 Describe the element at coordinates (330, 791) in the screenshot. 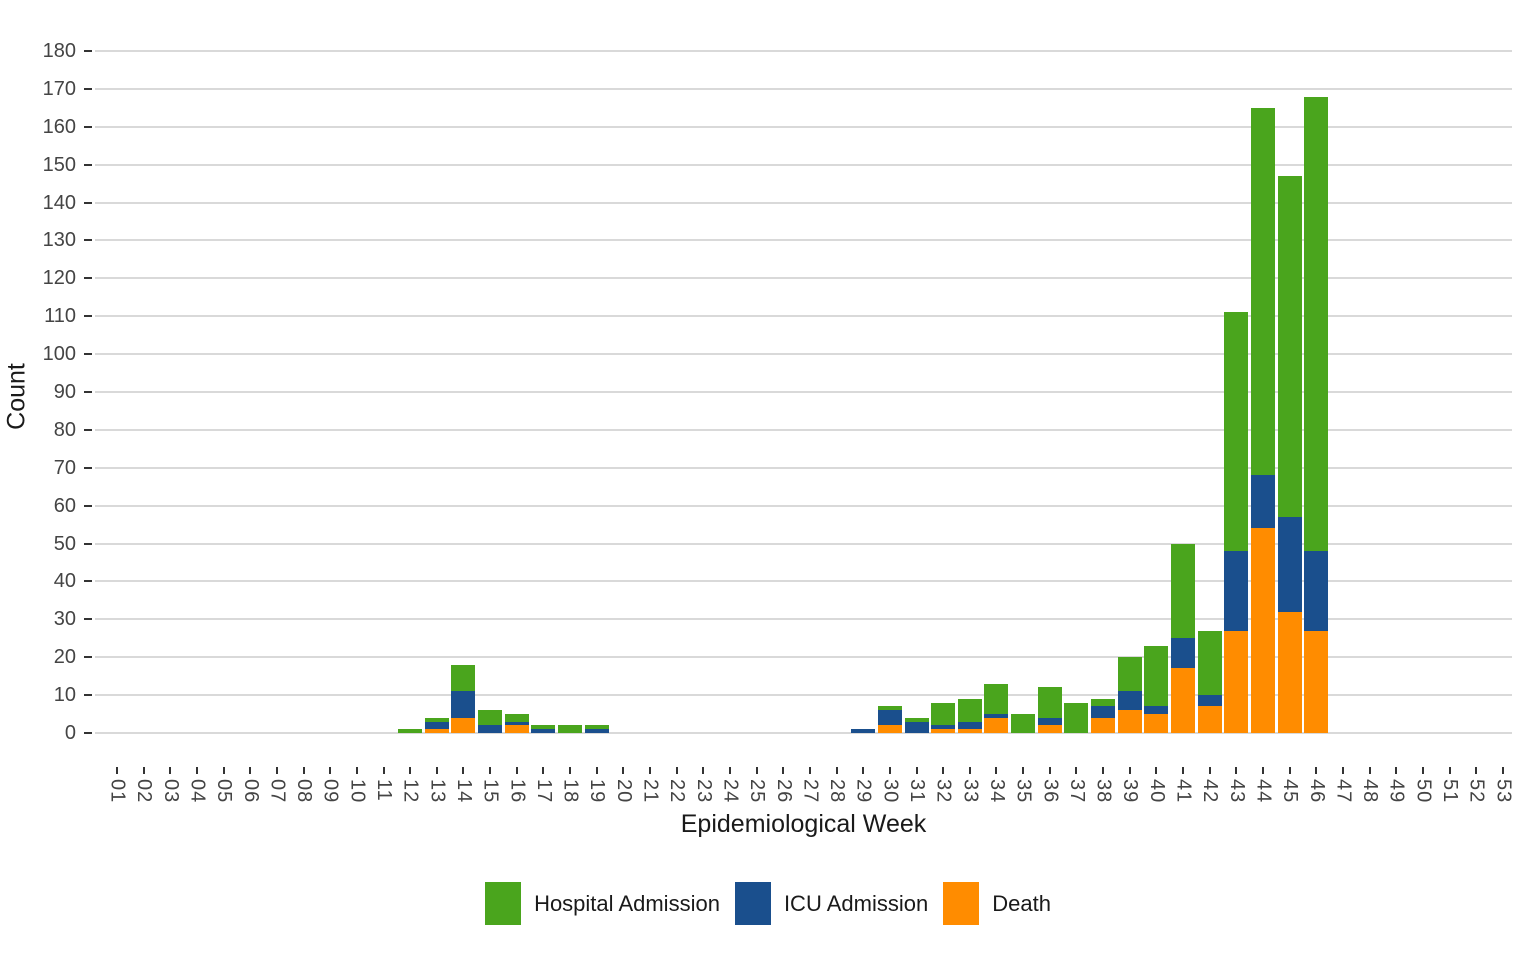

I see `x-tick-label: 09` at that location.